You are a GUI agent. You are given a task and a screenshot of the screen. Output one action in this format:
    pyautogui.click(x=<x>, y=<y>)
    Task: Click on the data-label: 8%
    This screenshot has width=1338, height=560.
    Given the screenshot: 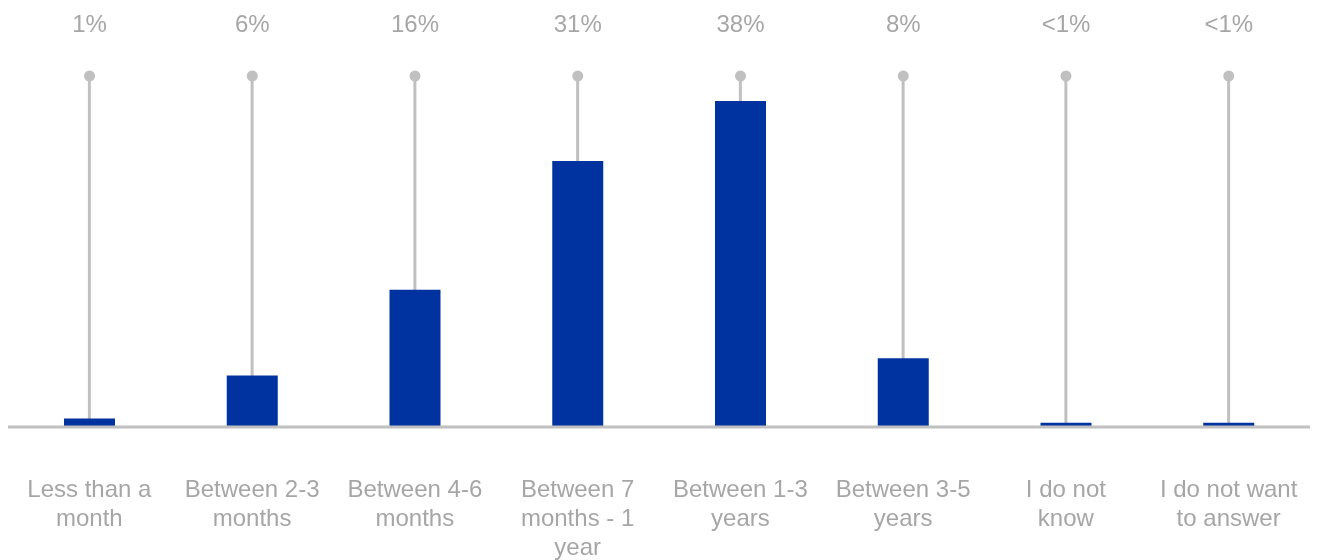 What is the action you would take?
    pyautogui.click(x=903, y=23)
    